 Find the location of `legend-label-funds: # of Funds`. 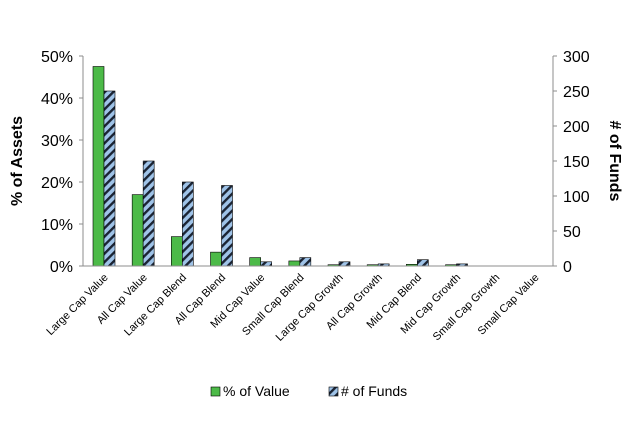

legend-label-funds: # of Funds is located at coordinates (374, 391).